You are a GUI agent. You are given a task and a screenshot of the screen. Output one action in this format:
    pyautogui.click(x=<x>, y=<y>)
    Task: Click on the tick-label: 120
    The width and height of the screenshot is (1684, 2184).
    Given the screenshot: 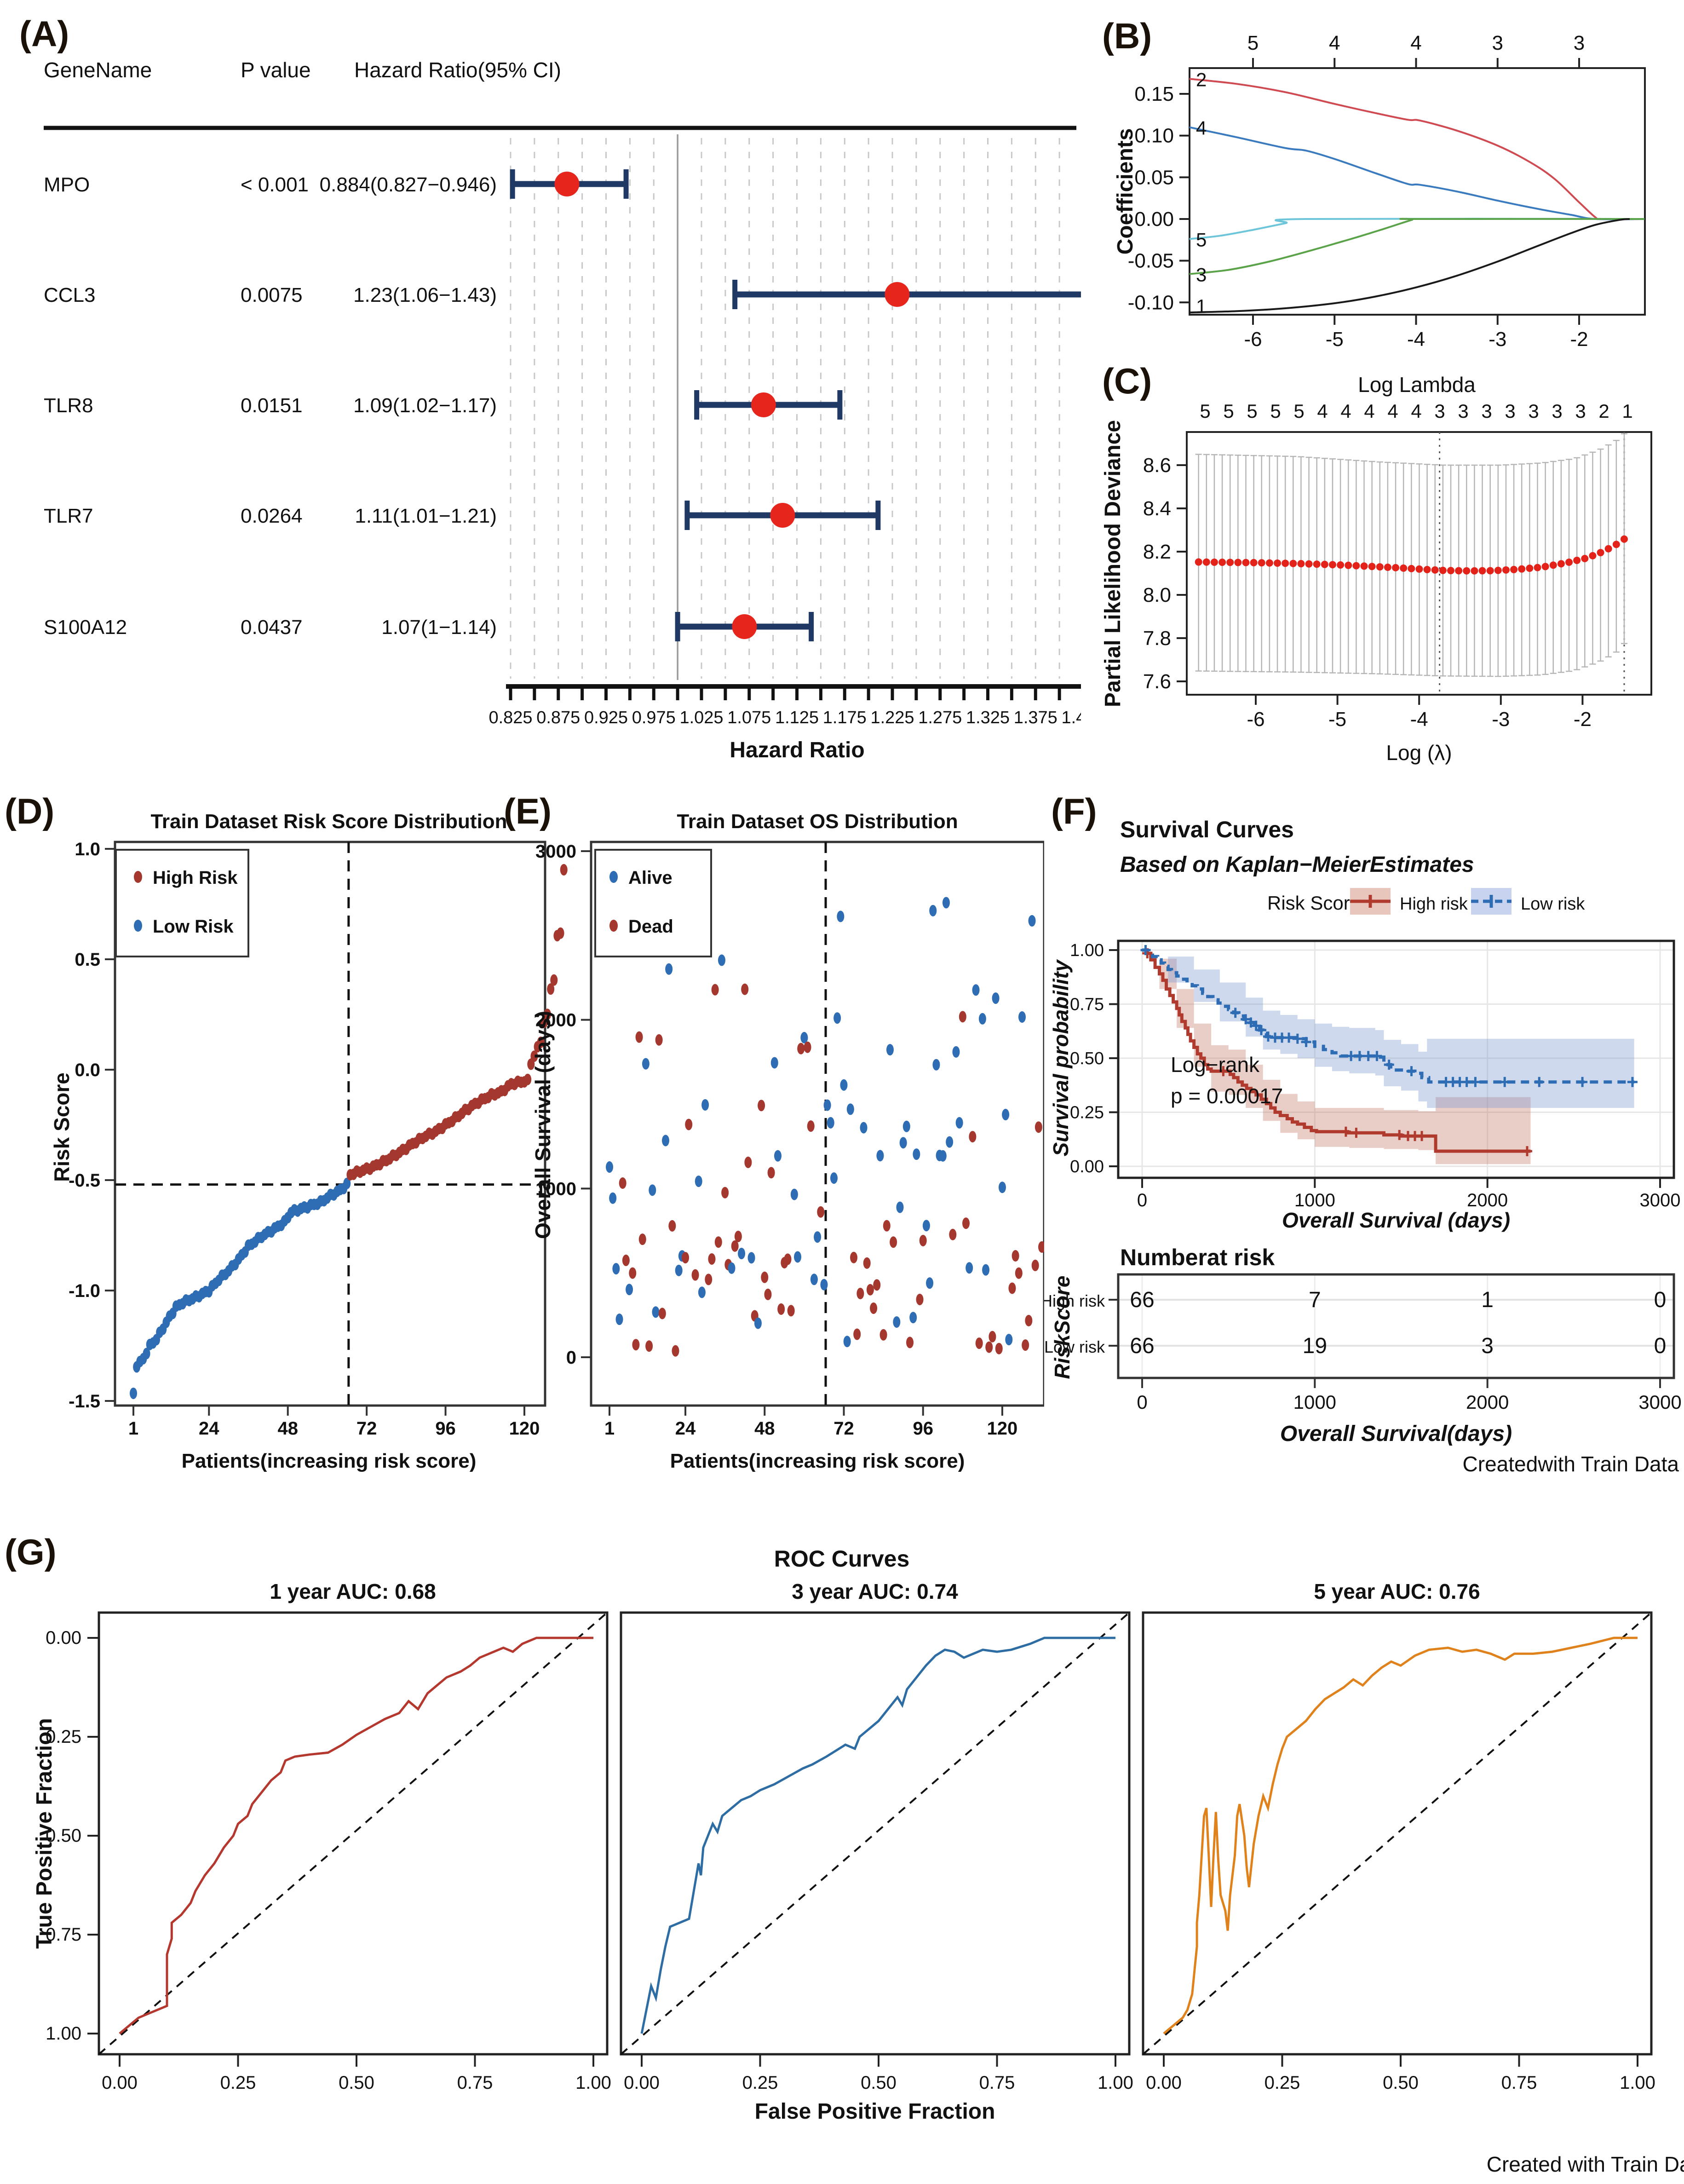 What is the action you would take?
    pyautogui.click(x=524, y=1428)
    